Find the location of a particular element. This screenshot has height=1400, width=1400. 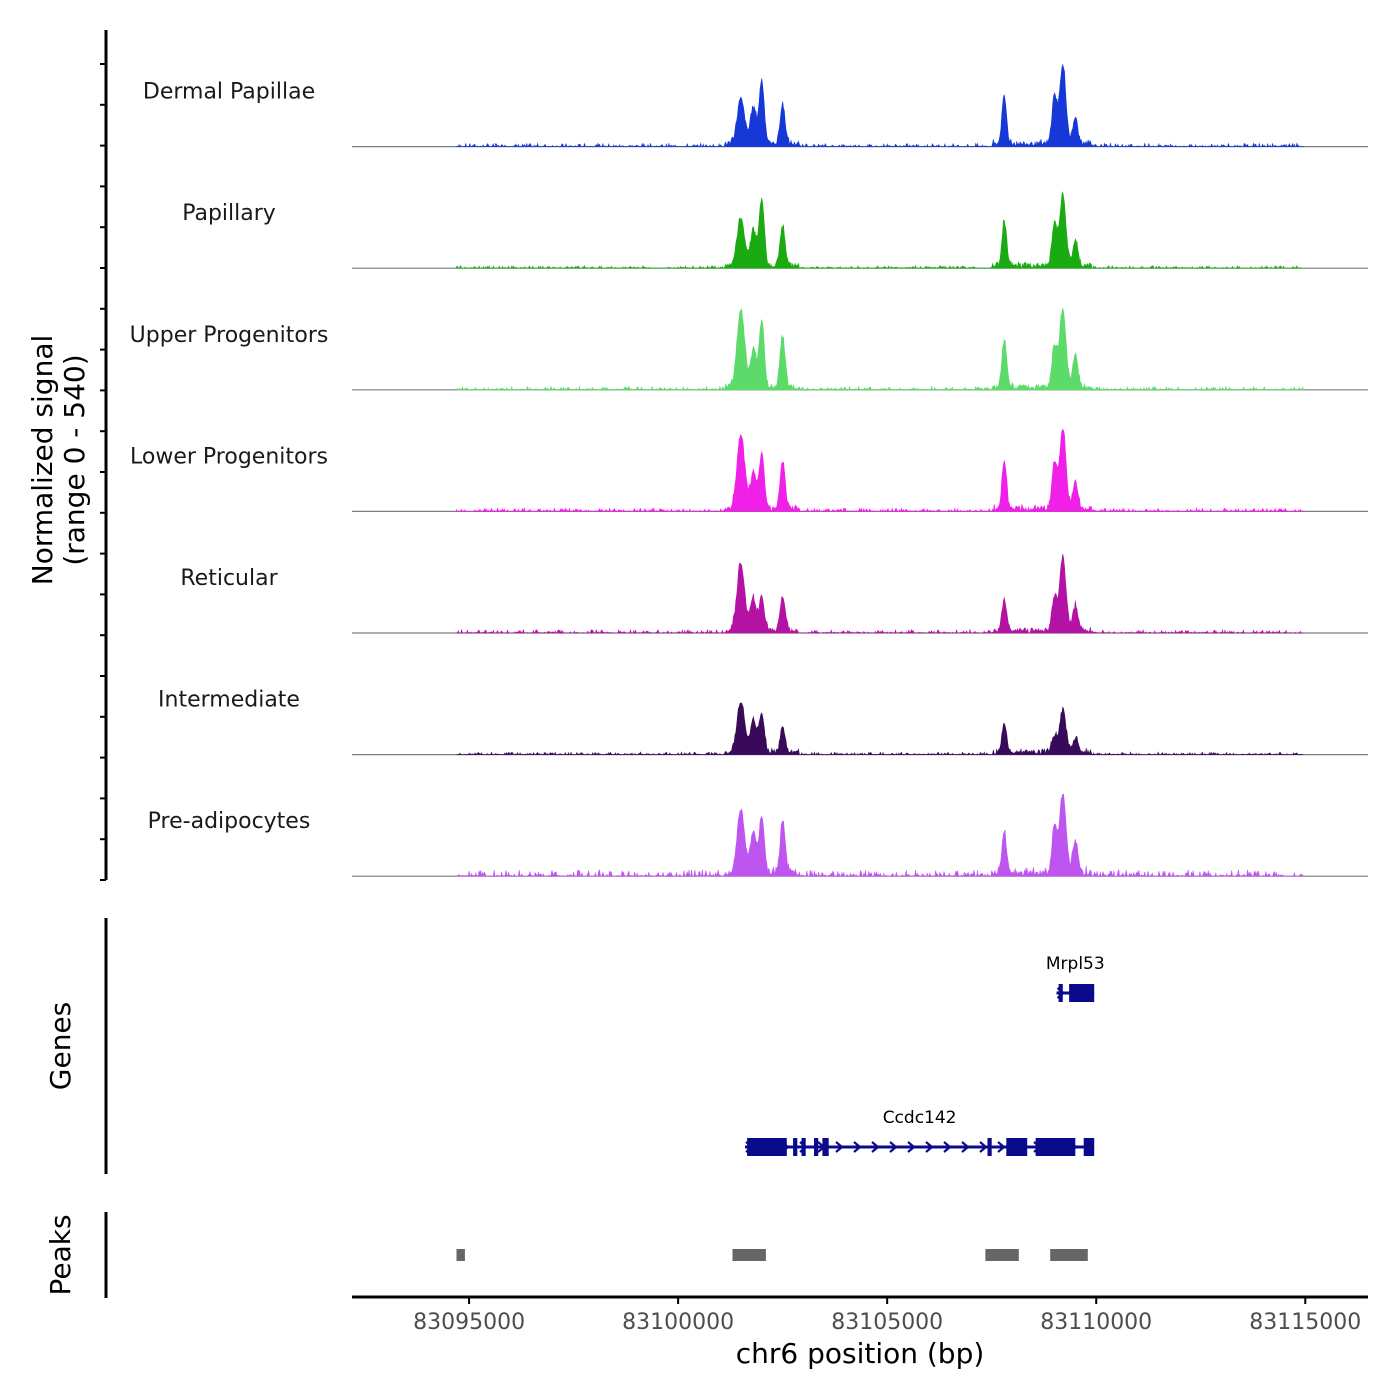

x-axis-ticks: 83095000 83100000 83105000 83110000 83115000 is located at coordinates (887, 1316).